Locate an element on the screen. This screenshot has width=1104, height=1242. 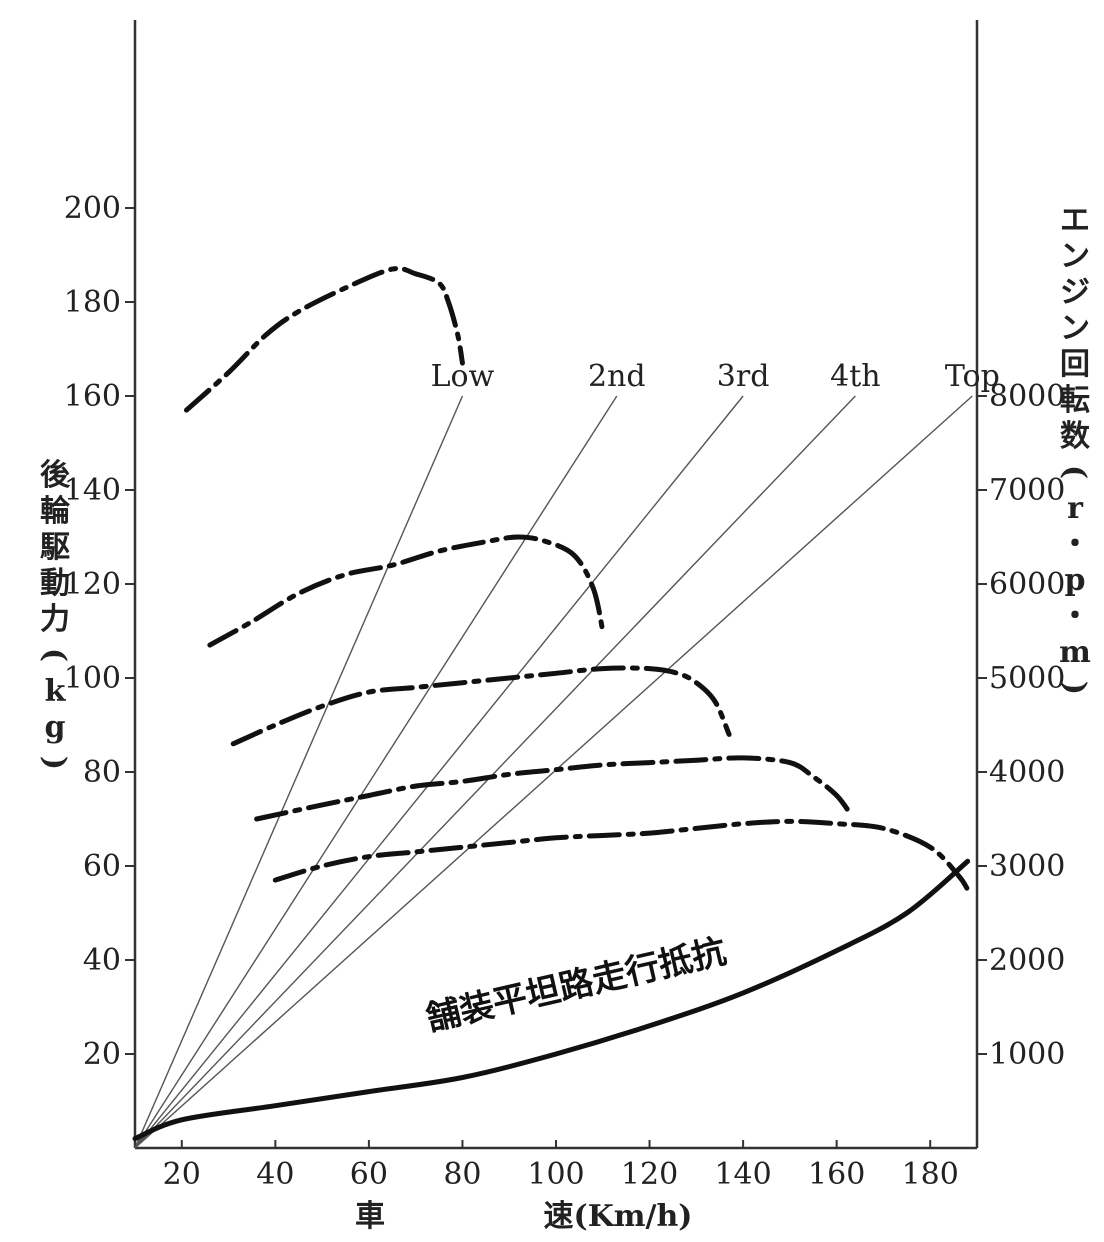
x-tick-label: 20 is located at coordinates (182, 1174).